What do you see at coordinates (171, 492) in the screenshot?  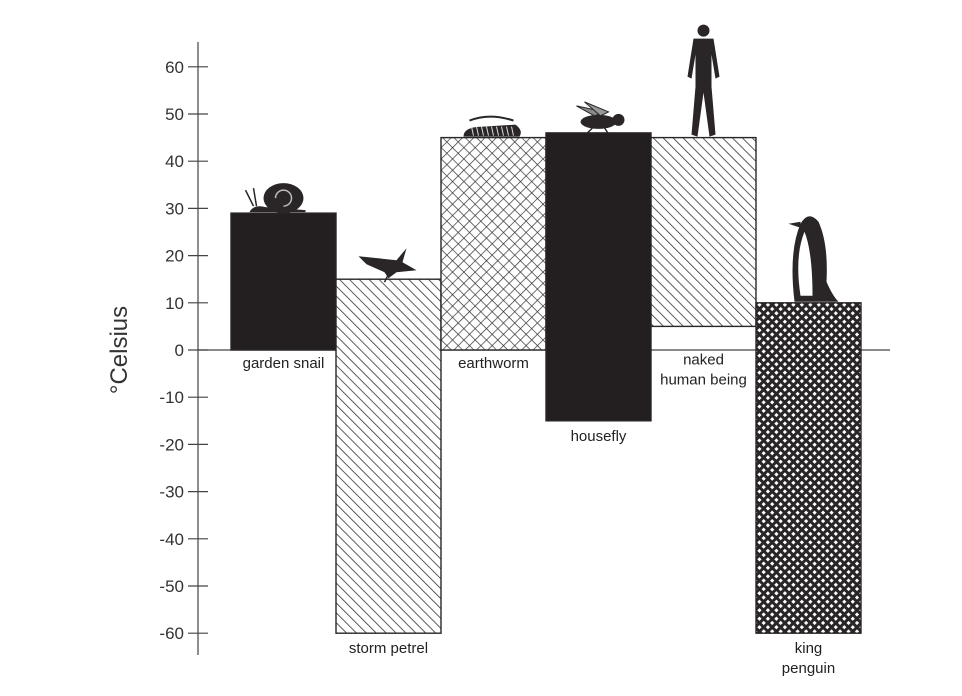 I see `y-tick-label: -30` at bounding box center [171, 492].